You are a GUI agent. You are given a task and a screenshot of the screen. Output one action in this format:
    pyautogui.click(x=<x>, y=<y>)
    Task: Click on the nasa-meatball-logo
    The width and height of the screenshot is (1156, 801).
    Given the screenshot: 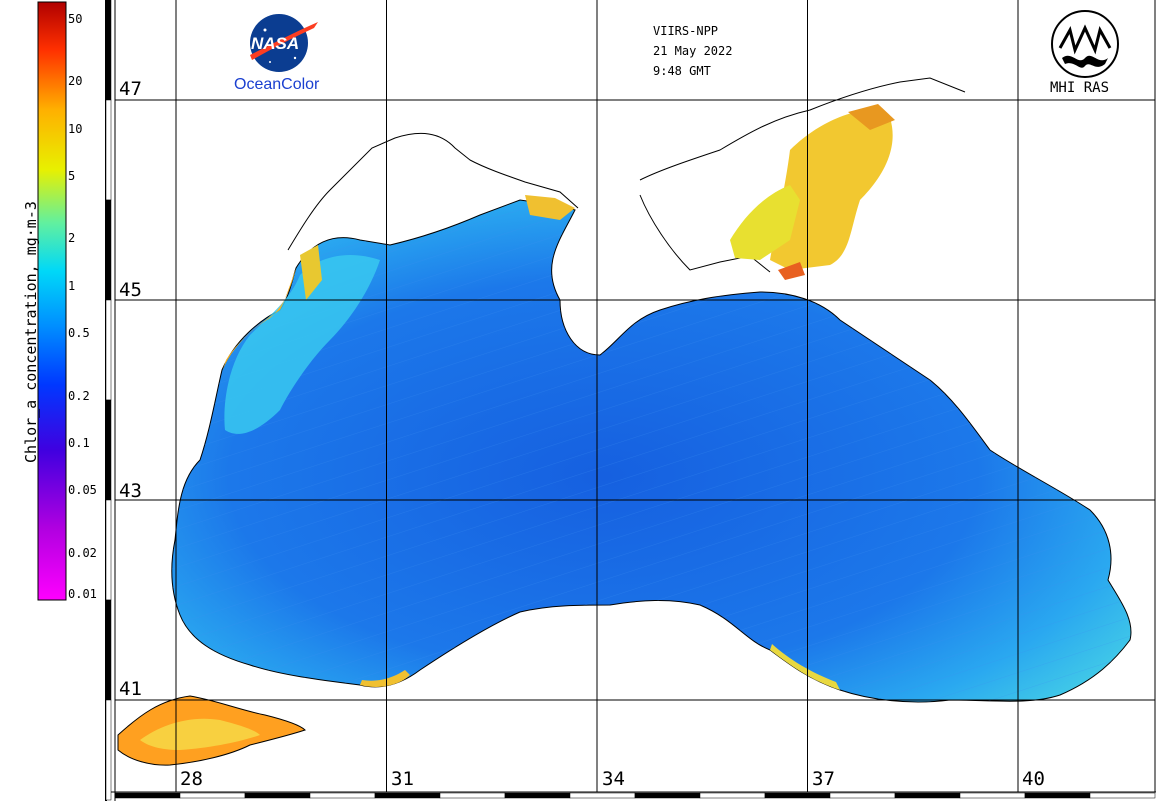 What is the action you would take?
    pyautogui.click(x=284, y=43)
    